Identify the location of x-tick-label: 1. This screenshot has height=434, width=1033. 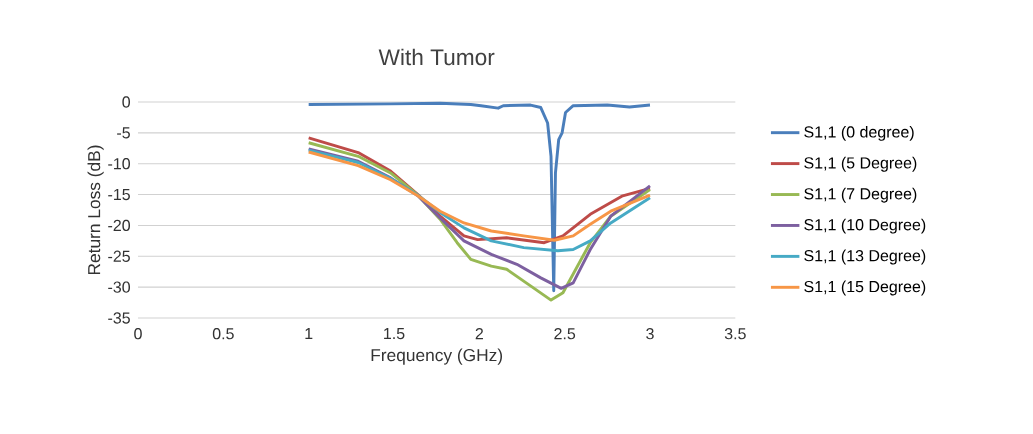
(309, 334).